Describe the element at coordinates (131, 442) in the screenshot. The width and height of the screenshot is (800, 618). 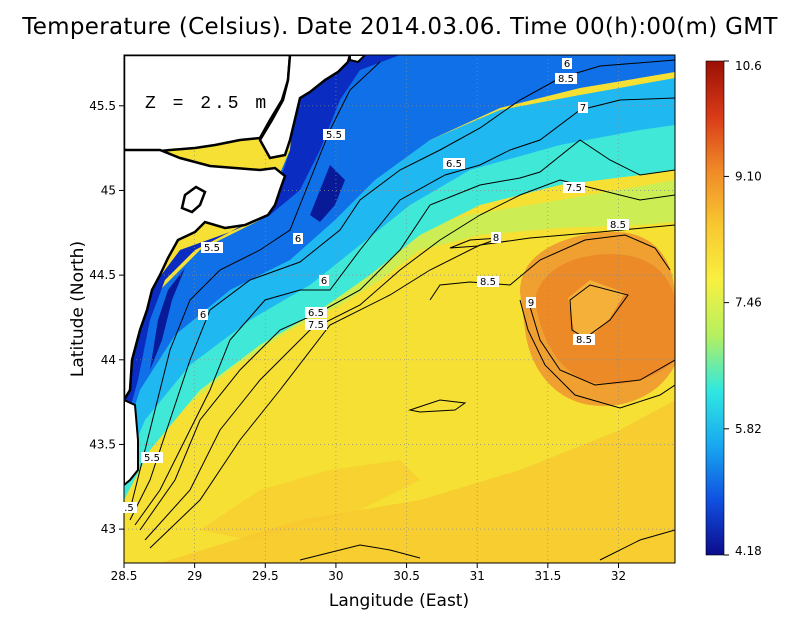
I see `land-south` at that location.